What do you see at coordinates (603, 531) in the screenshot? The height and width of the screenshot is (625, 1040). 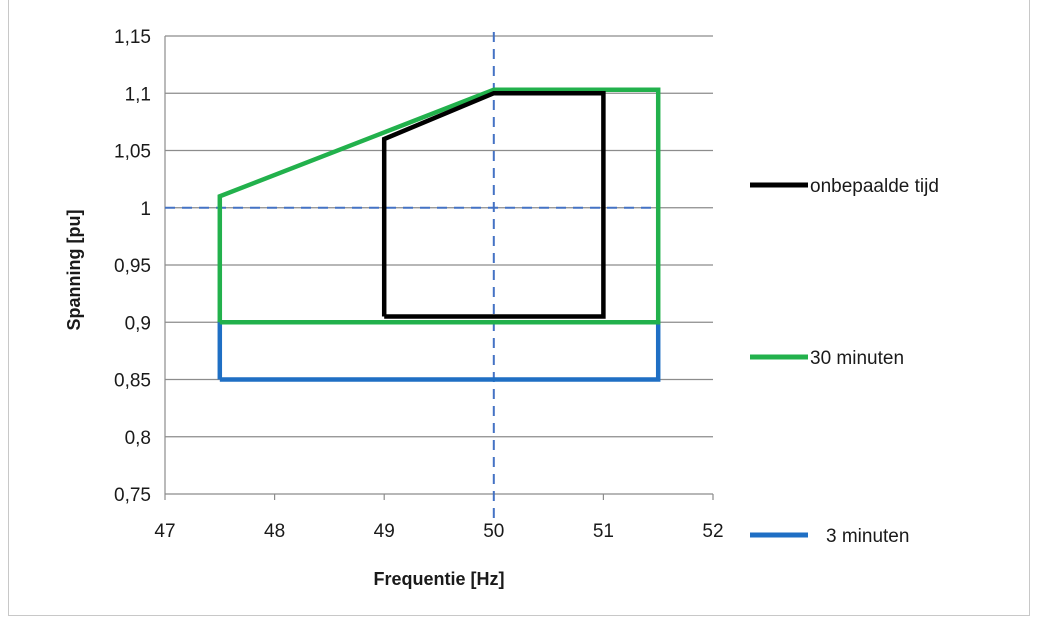 I see `x-tick-label: 51` at bounding box center [603, 531].